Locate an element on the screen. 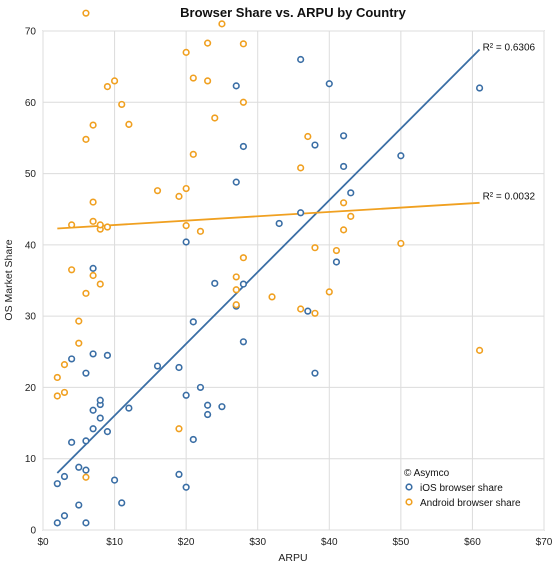  x-tick-label: $10 is located at coordinates (114, 542).